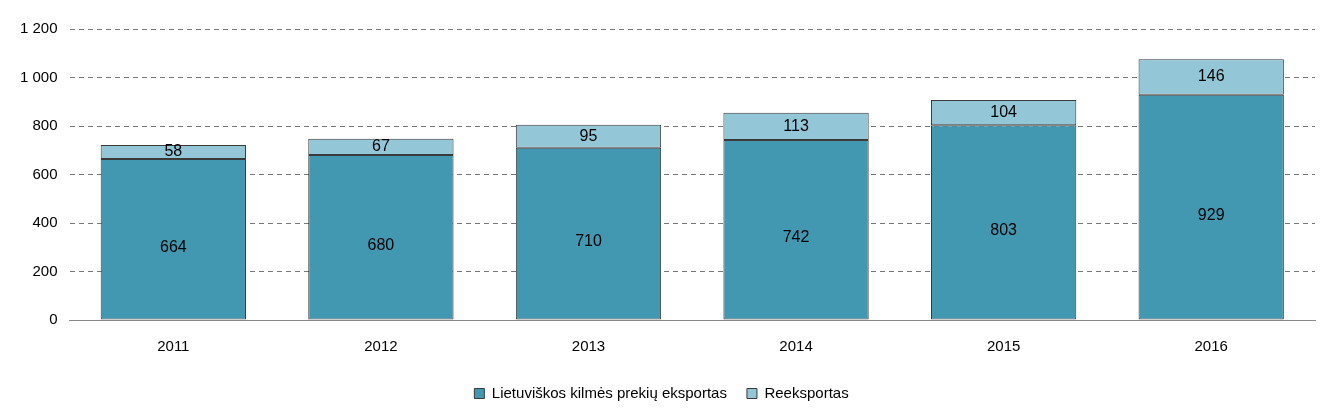 The height and width of the screenshot is (419, 1333). What do you see at coordinates (1003, 346) in the screenshot?
I see `x-tick-label: 2015` at bounding box center [1003, 346].